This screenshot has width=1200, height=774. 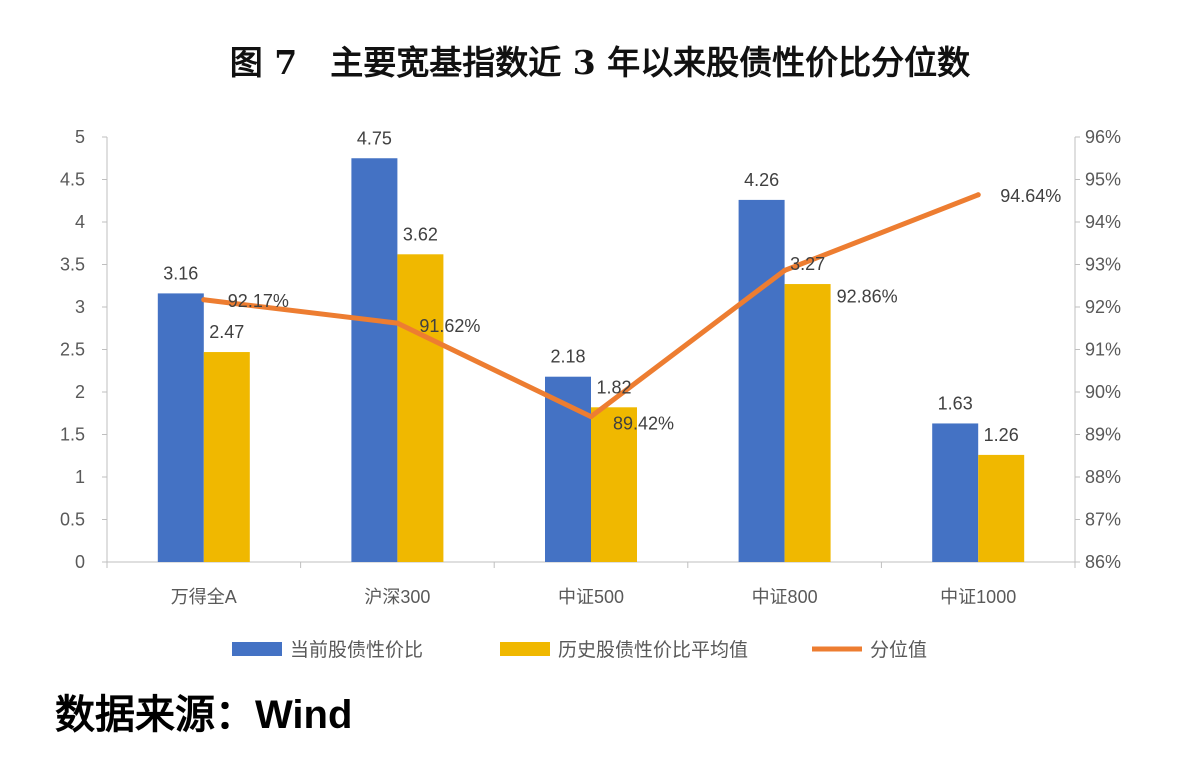 What do you see at coordinates (203, 715) in the screenshot?
I see `source-note: 数据来源：Wind` at bounding box center [203, 715].